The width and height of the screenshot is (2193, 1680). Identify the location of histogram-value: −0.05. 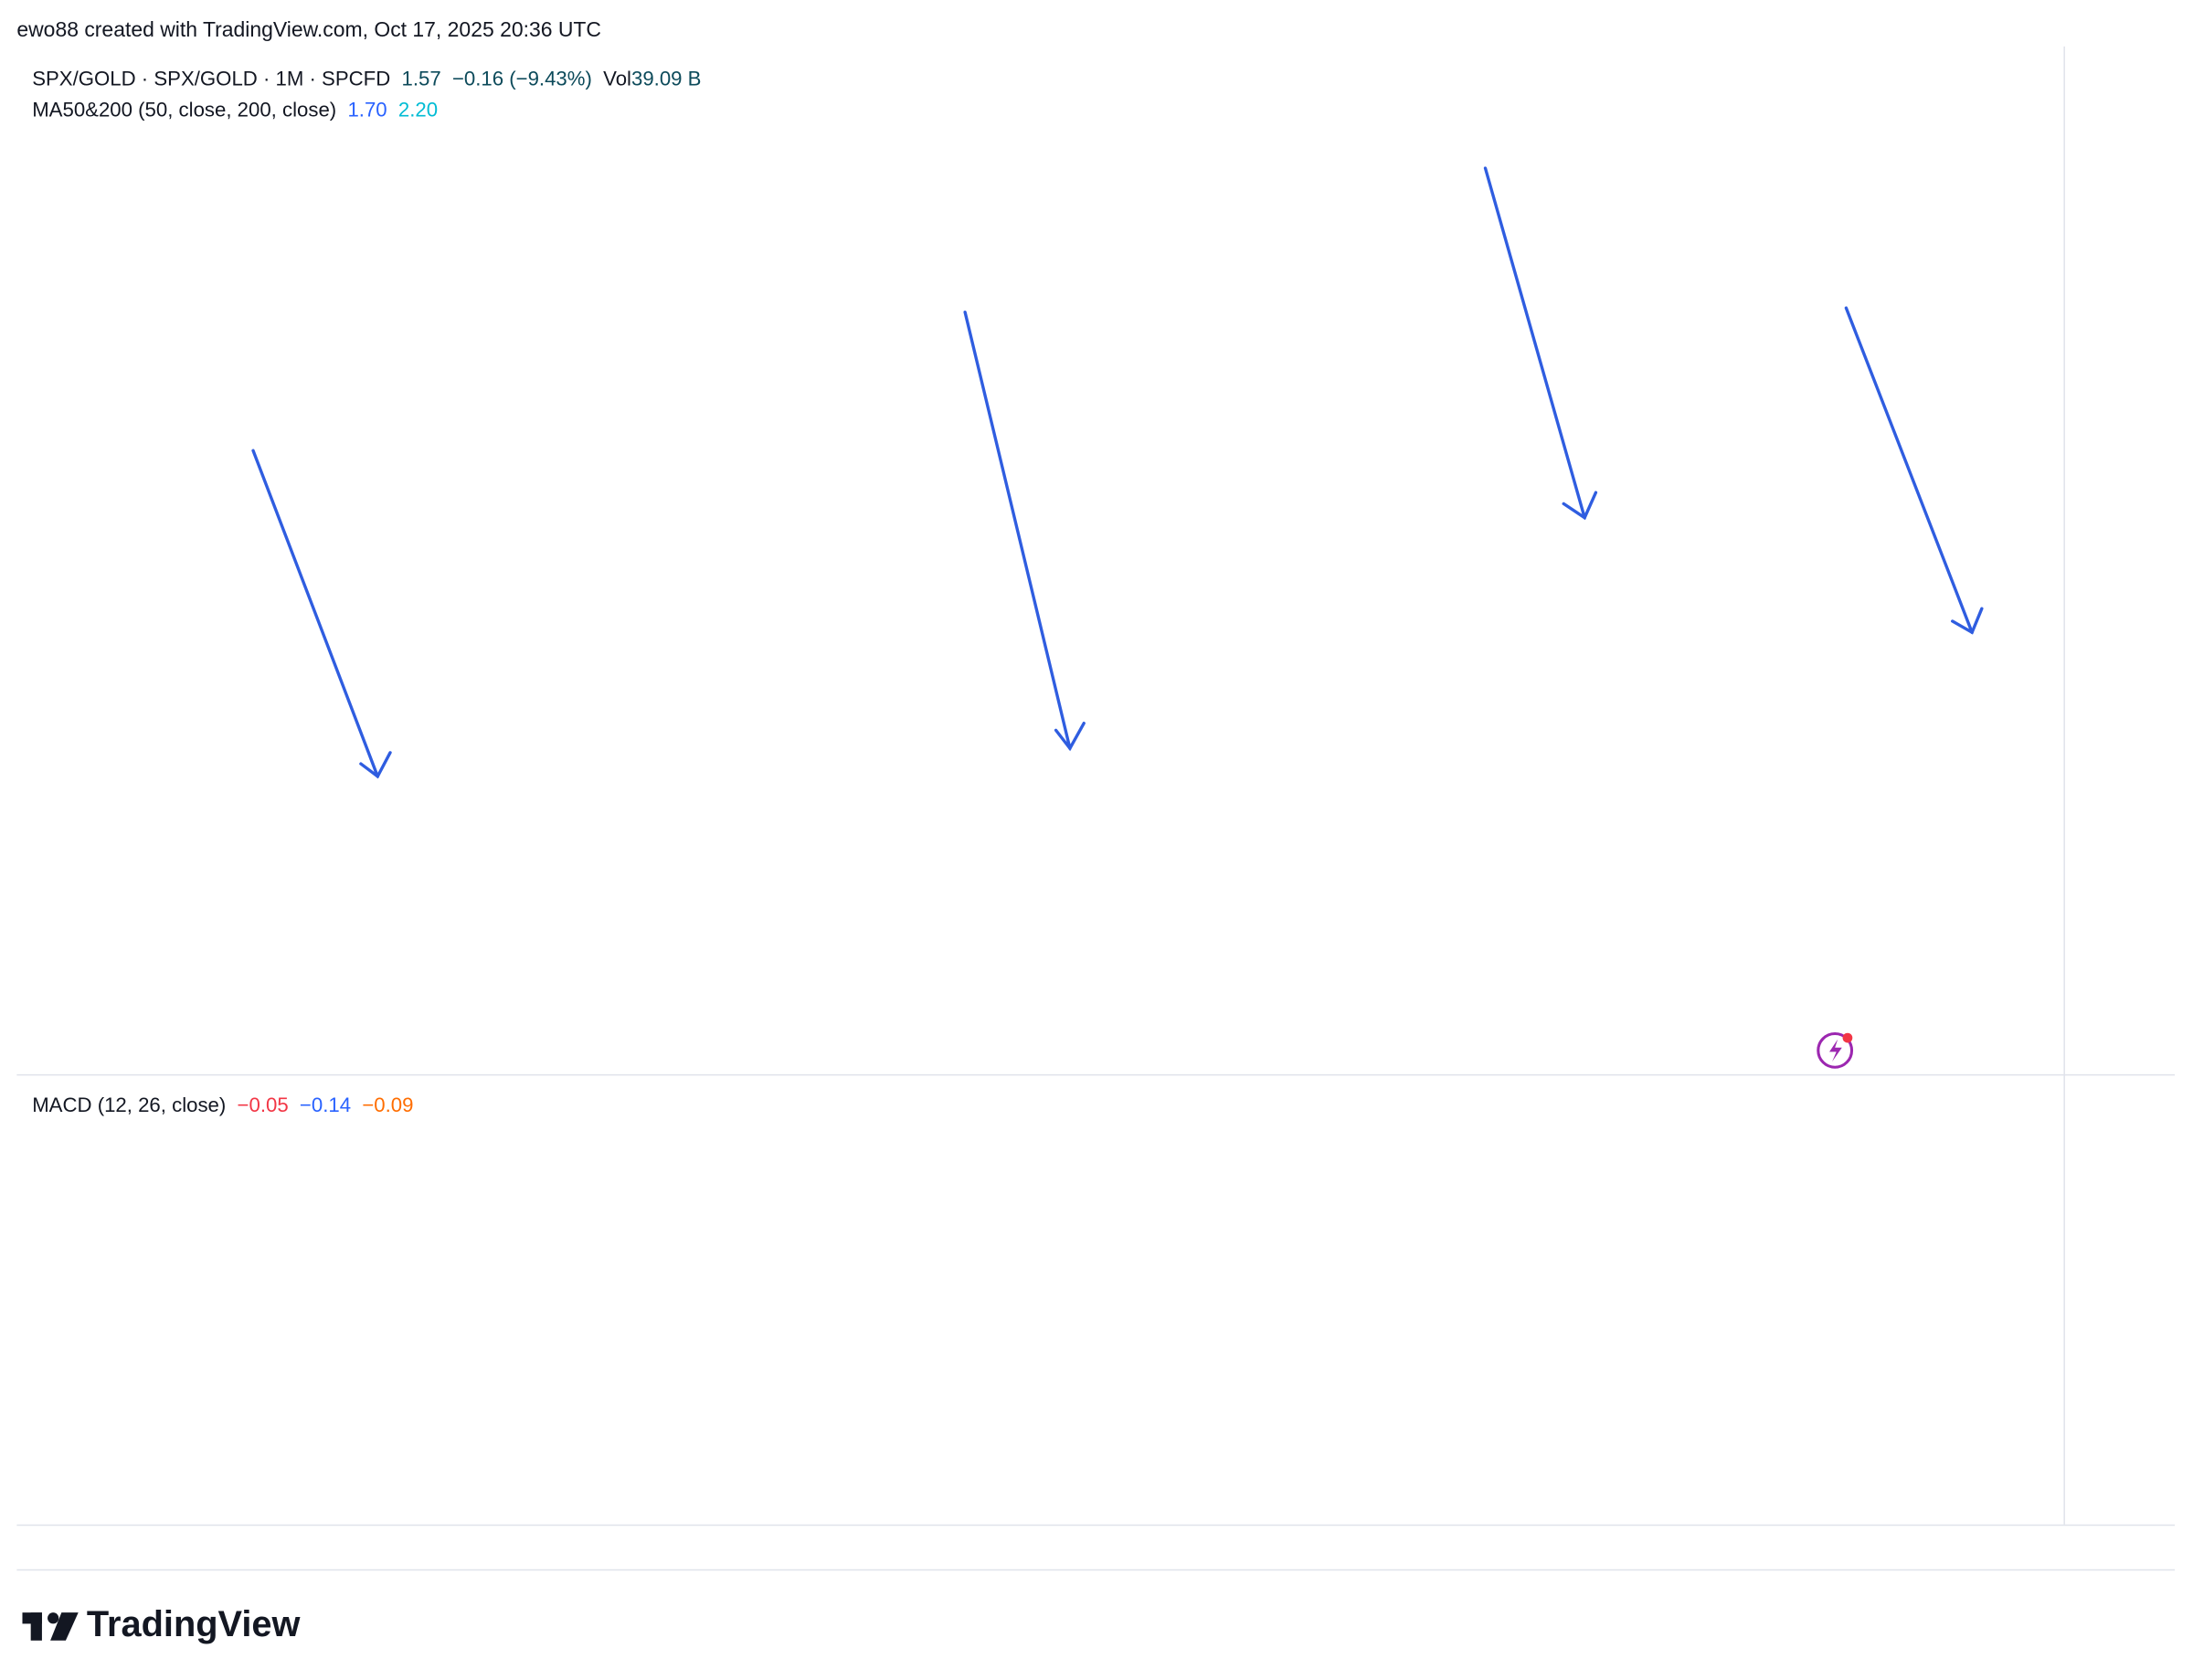
(263, 1105).